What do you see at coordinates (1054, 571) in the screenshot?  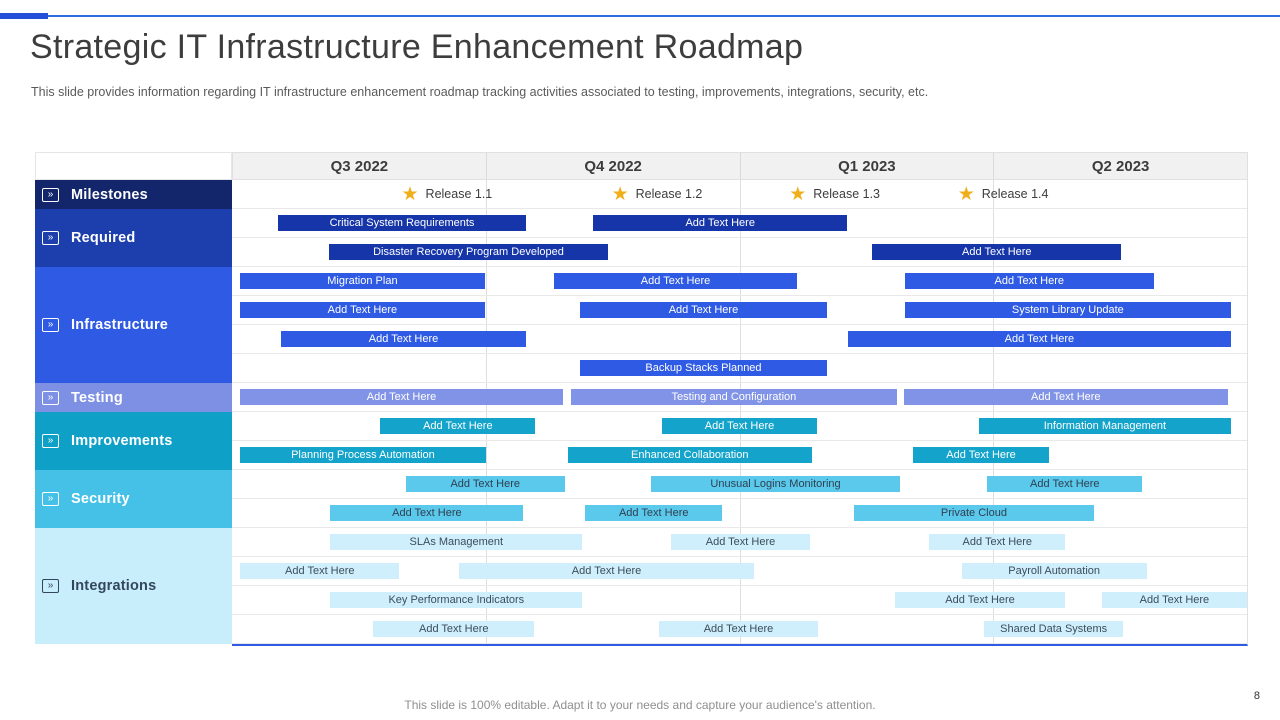 I see `task-bar: Payroll Automation` at bounding box center [1054, 571].